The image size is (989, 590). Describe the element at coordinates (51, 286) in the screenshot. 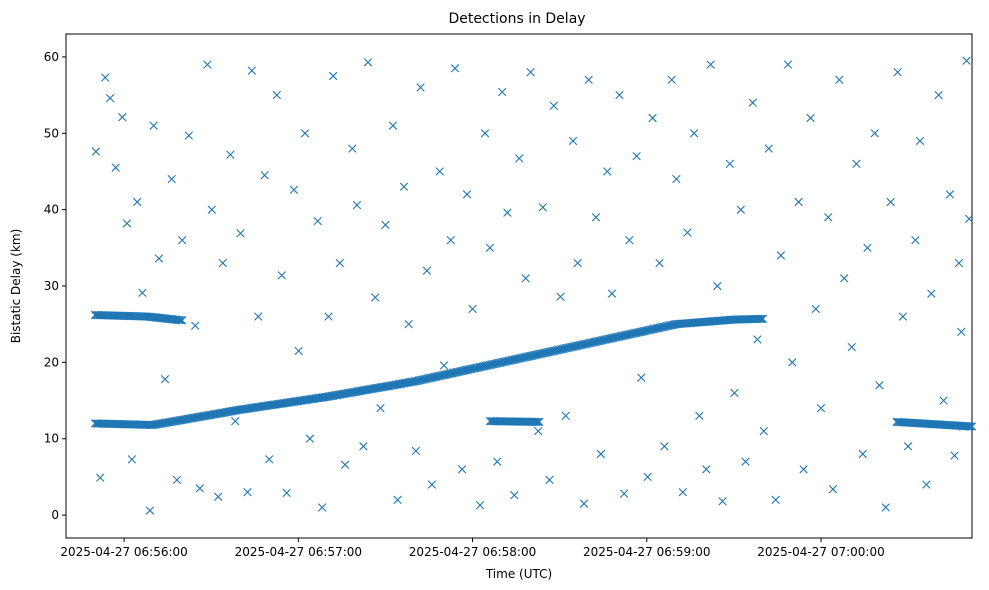

I see `y-tick-label: 30` at that location.